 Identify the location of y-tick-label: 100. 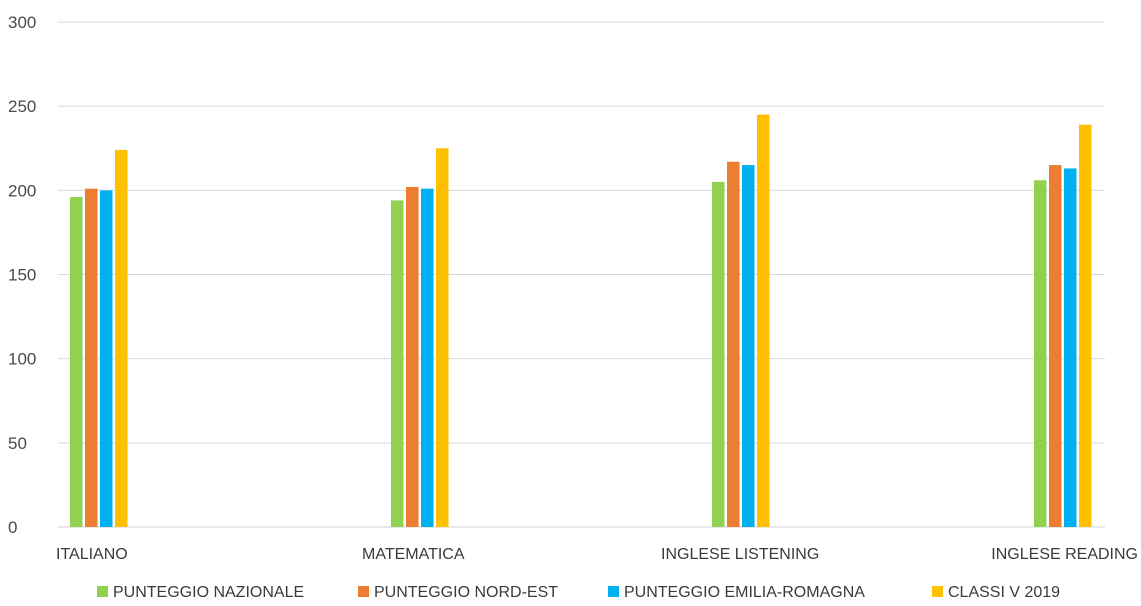
(22, 359).